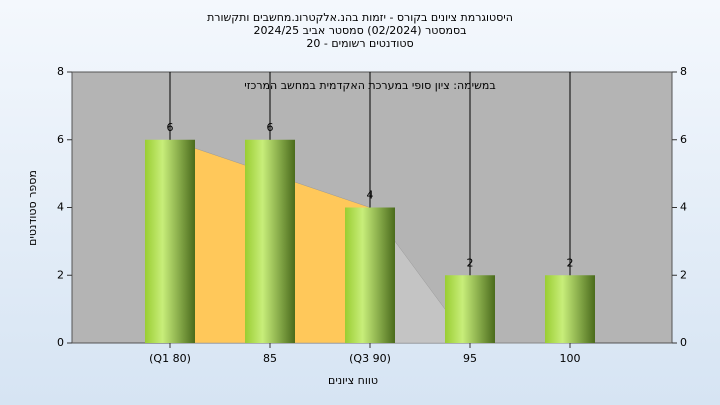 The height and width of the screenshot is (405, 720). What do you see at coordinates (60, 274) in the screenshot?
I see `y-tick-label: 2` at bounding box center [60, 274].